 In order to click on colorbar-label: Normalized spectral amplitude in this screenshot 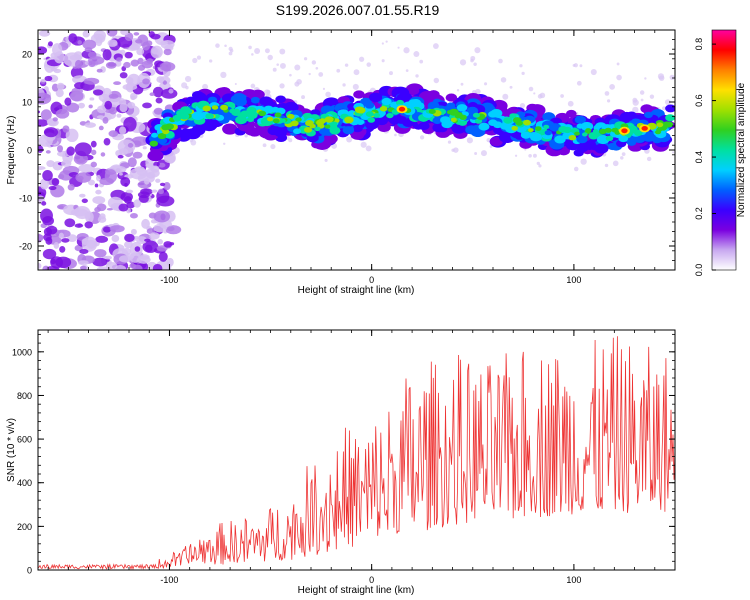, I will do `click(741, 149)`.